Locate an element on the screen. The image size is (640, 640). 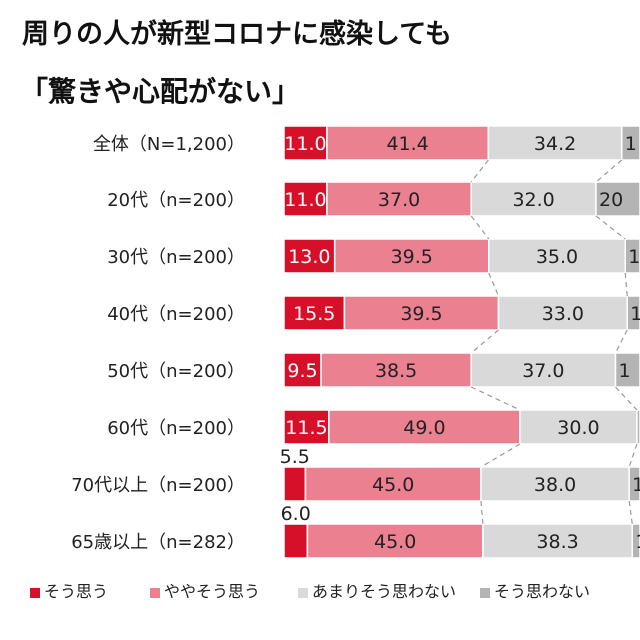
data-label: 41.4 is located at coordinates (407, 144).